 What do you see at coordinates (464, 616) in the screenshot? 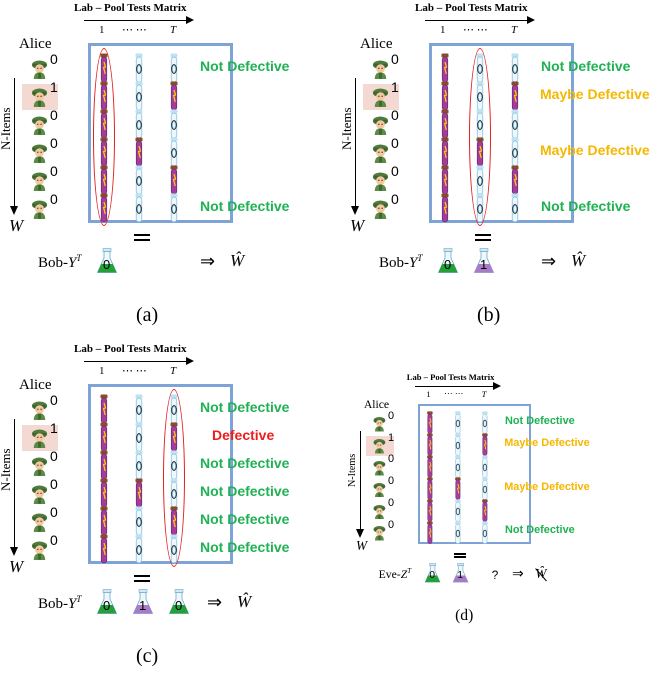
I see `panel-caption: (d)` at bounding box center [464, 616].